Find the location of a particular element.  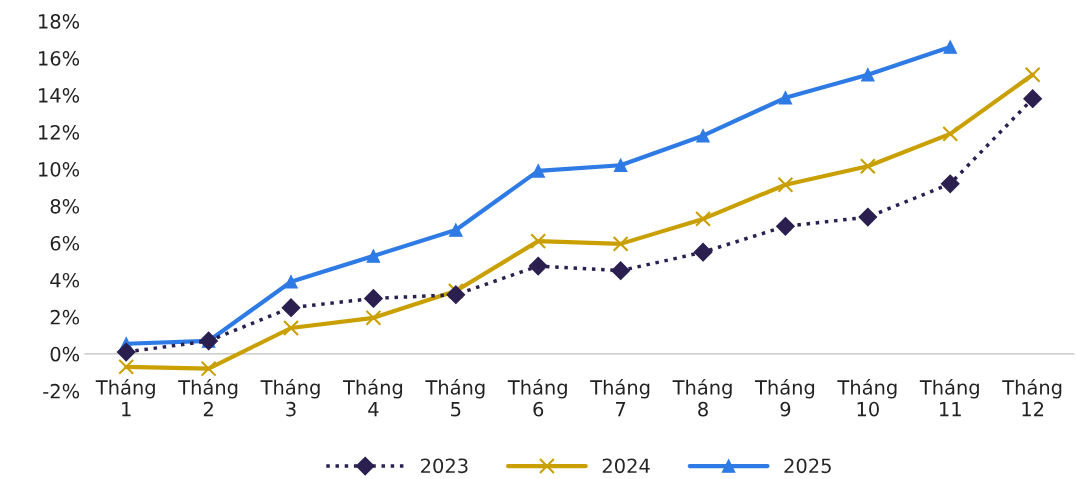

y-tick-label: 16% is located at coordinates (59, 58).